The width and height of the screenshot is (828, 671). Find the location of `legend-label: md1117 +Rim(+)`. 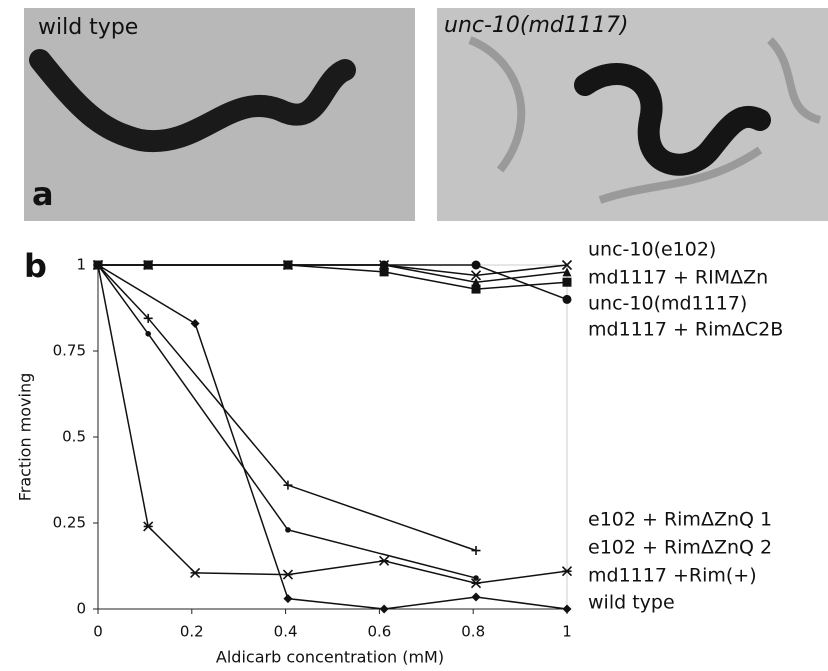

legend-label: md1117 +Rim(+) is located at coordinates (672, 576).